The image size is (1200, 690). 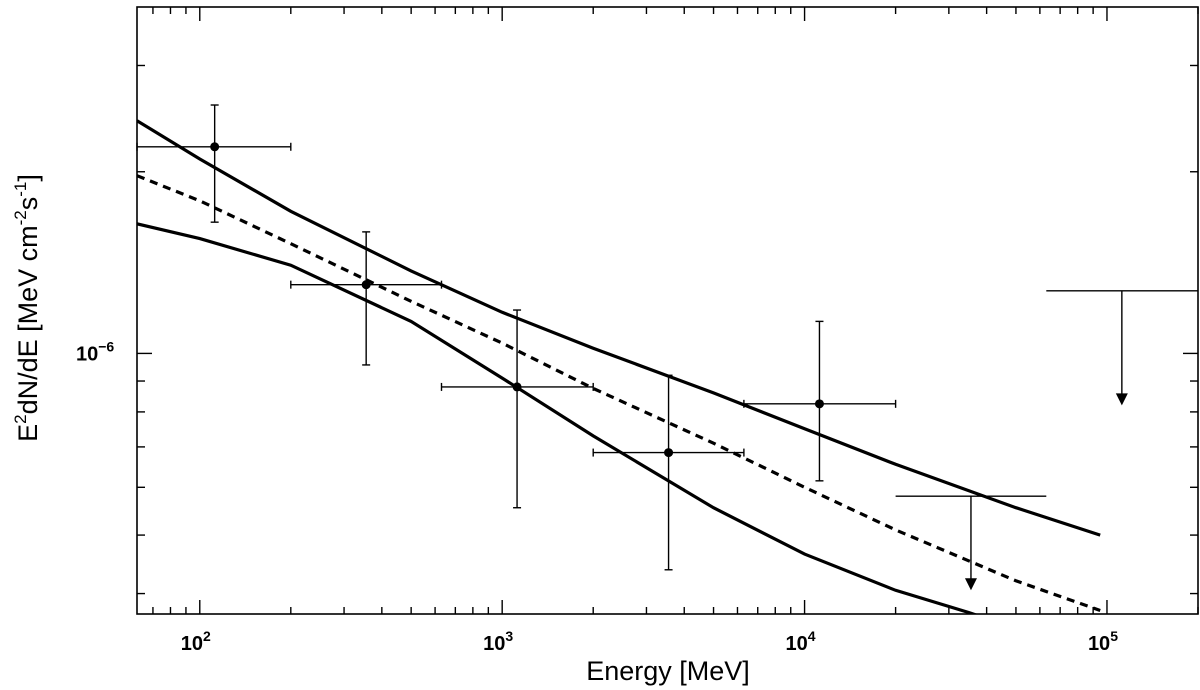 What do you see at coordinates (1046, 440) in the screenshot?
I see `upper-limits` at bounding box center [1046, 440].